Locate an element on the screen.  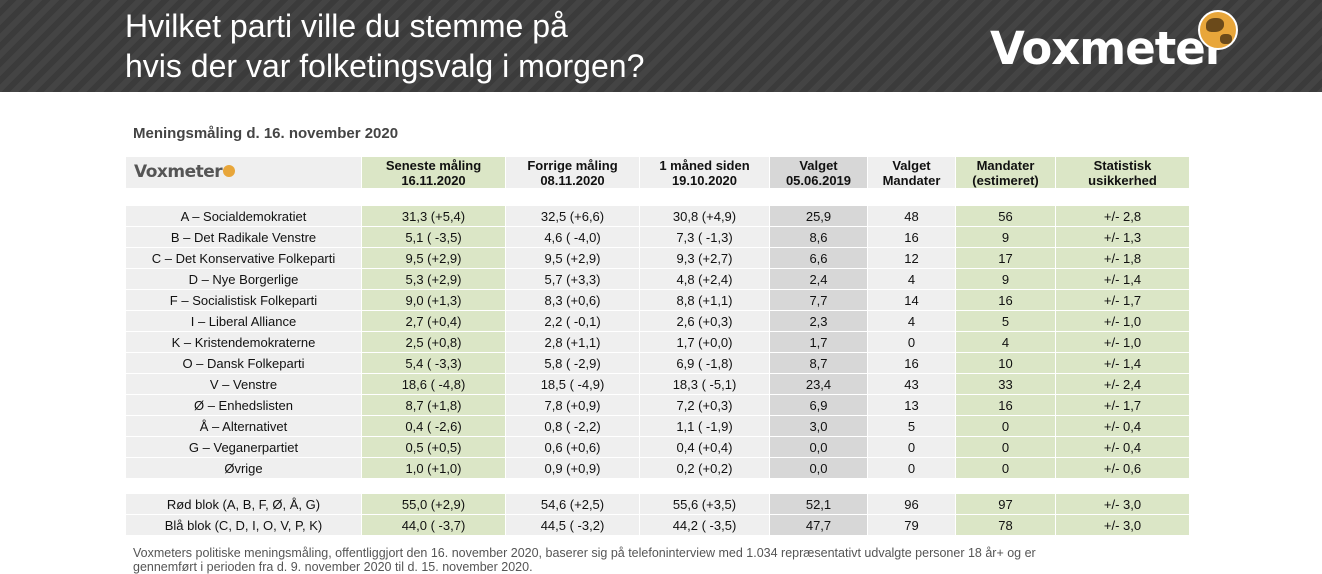
title-line-1: Hvilket parti ville du stemme på is located at coordinates (346, 26).